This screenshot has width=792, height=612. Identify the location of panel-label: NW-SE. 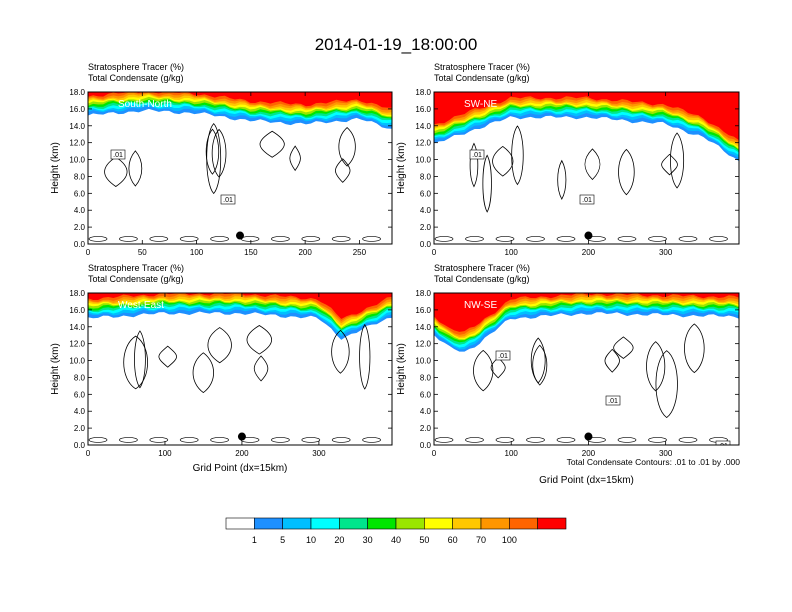
(480, 305).